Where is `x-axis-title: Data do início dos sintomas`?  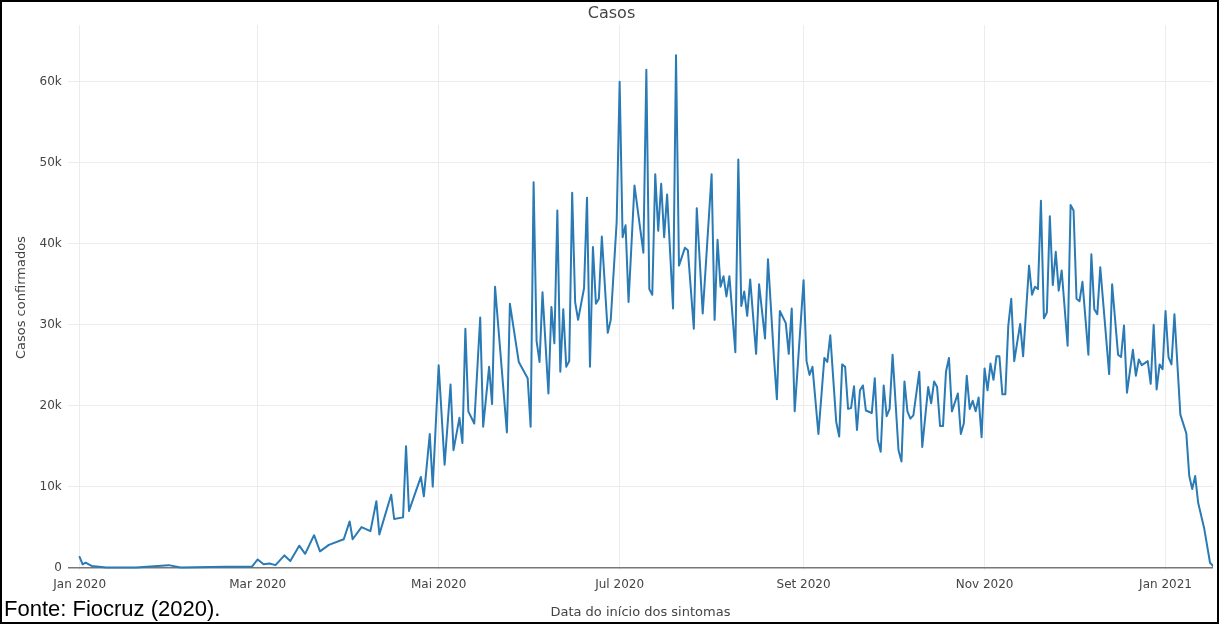
x-axis-title: Data do início dos sintomas is located at coordinates (640, 611).